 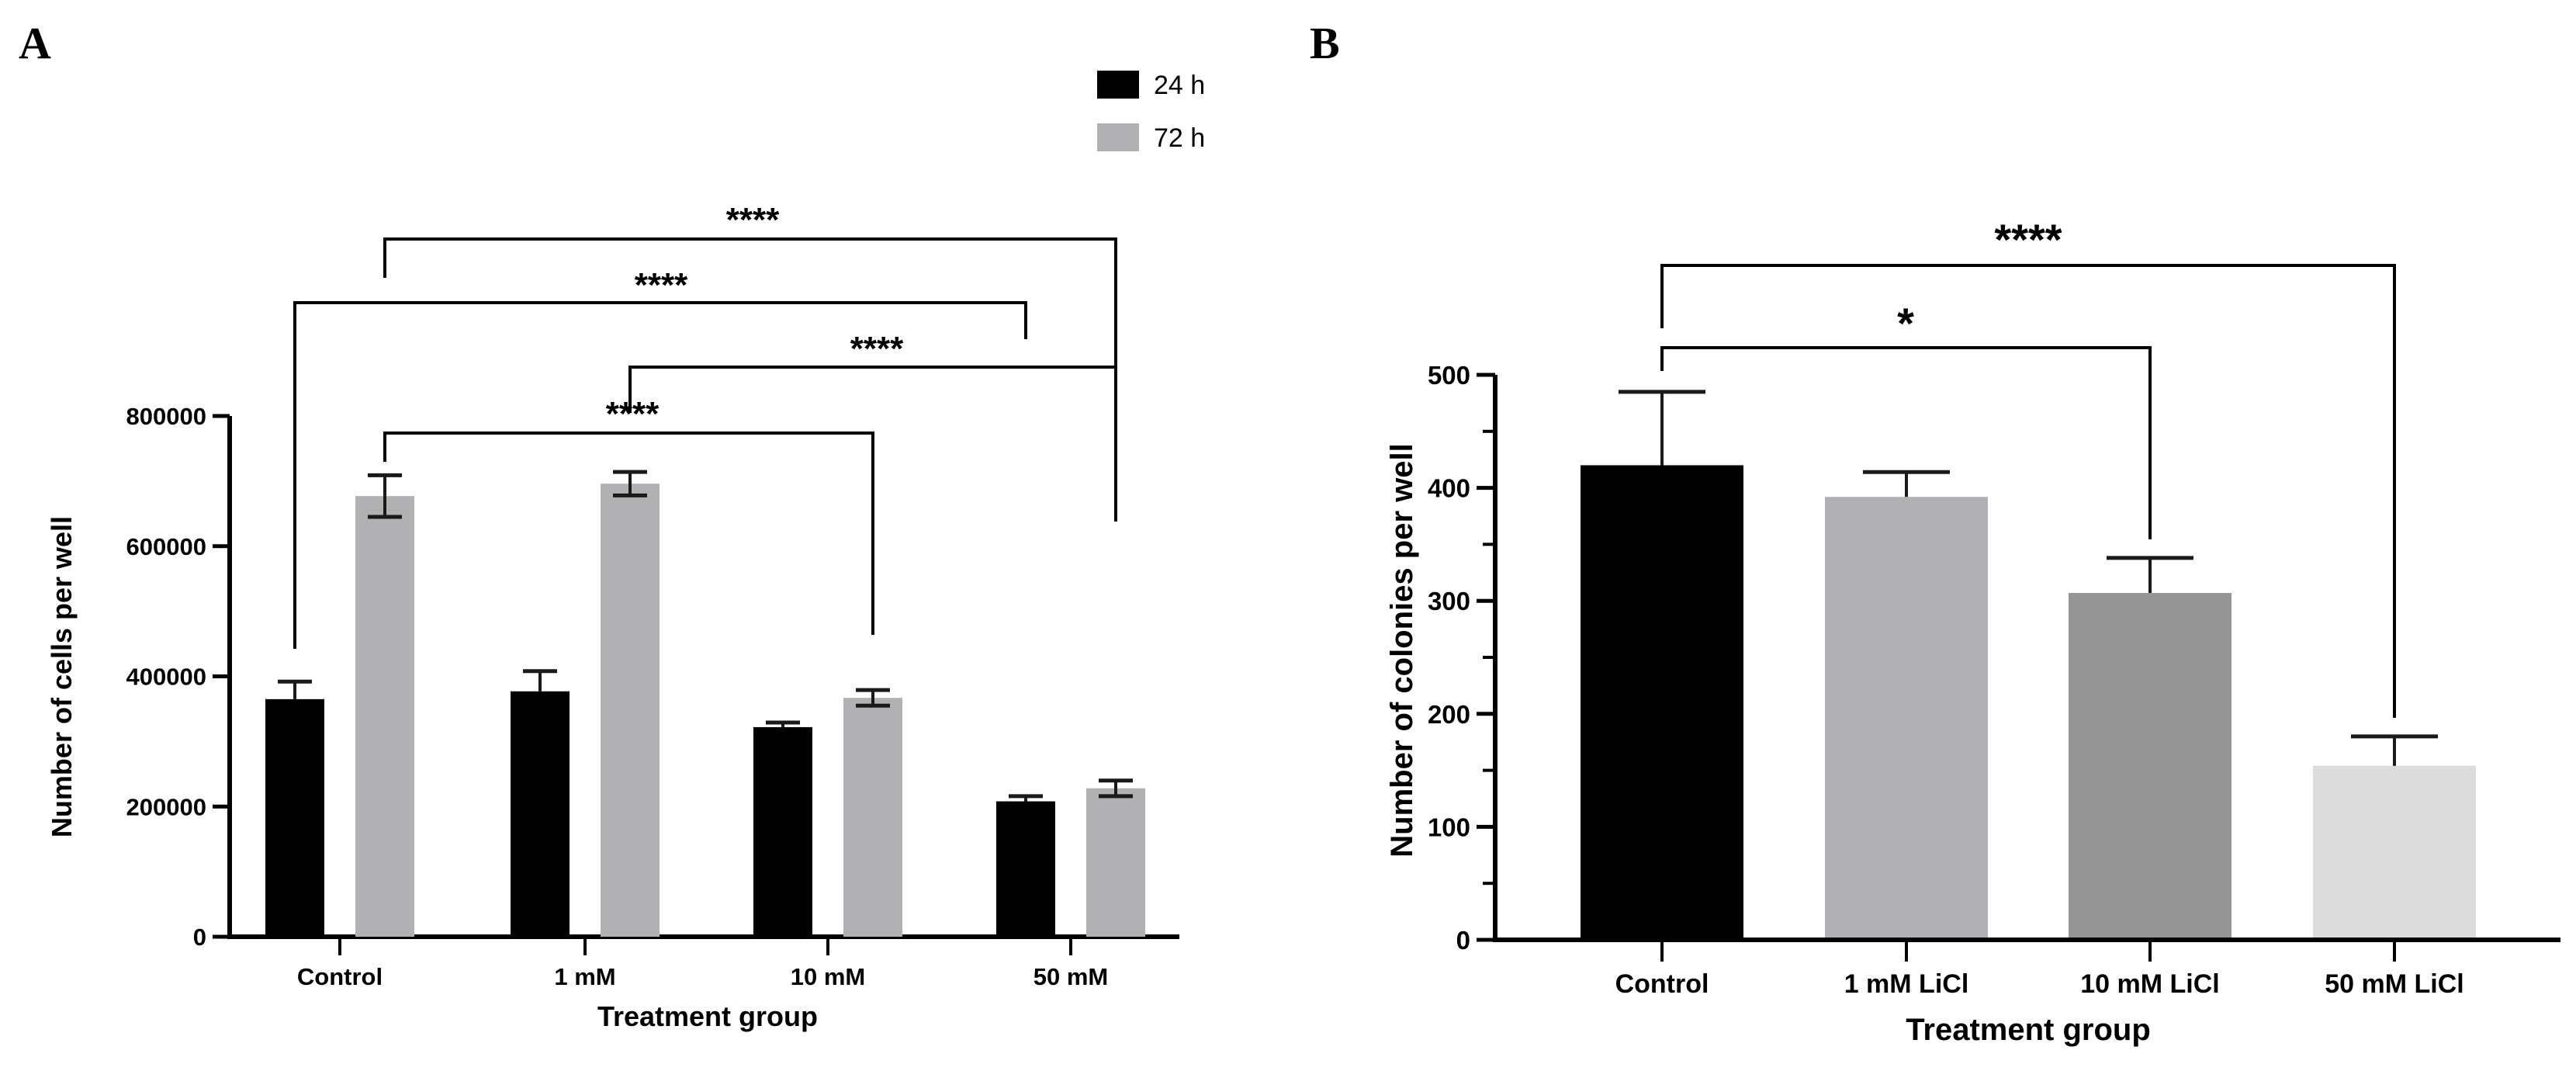 What do you see at coordinates (1449, 601) in the screenshot?
I see `y-tick-label: 300` at bounding box center [1449, 601].